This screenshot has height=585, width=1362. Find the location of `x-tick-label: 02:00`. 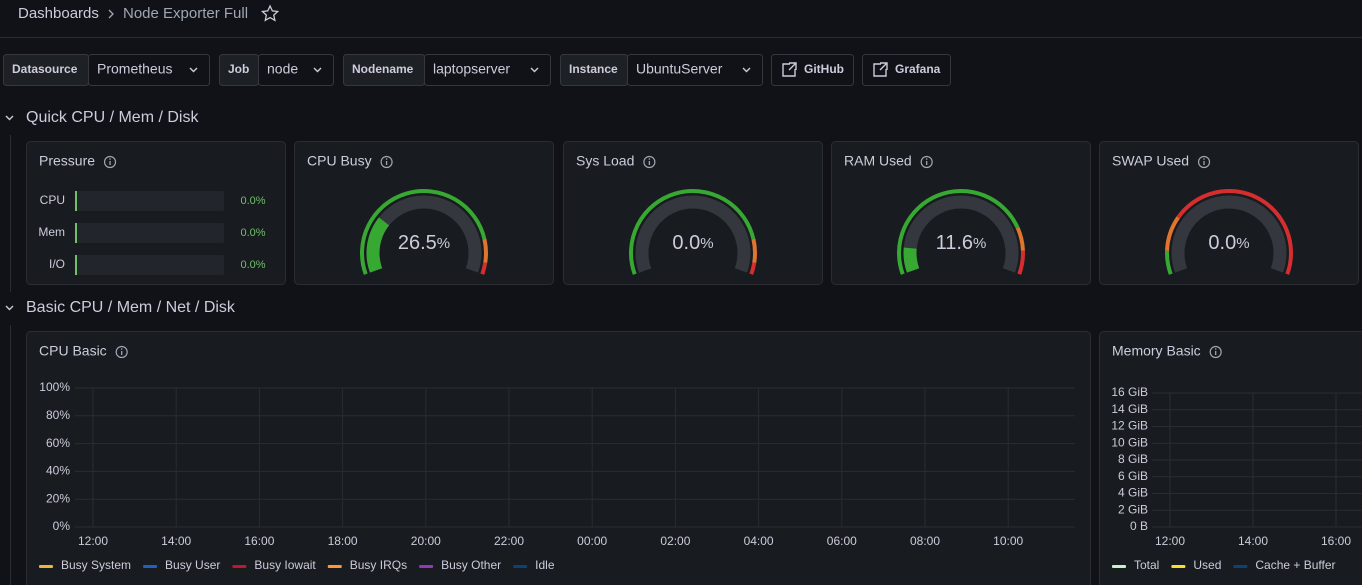

x-tick-label: 02:00 is located at coordinates (675, 541).